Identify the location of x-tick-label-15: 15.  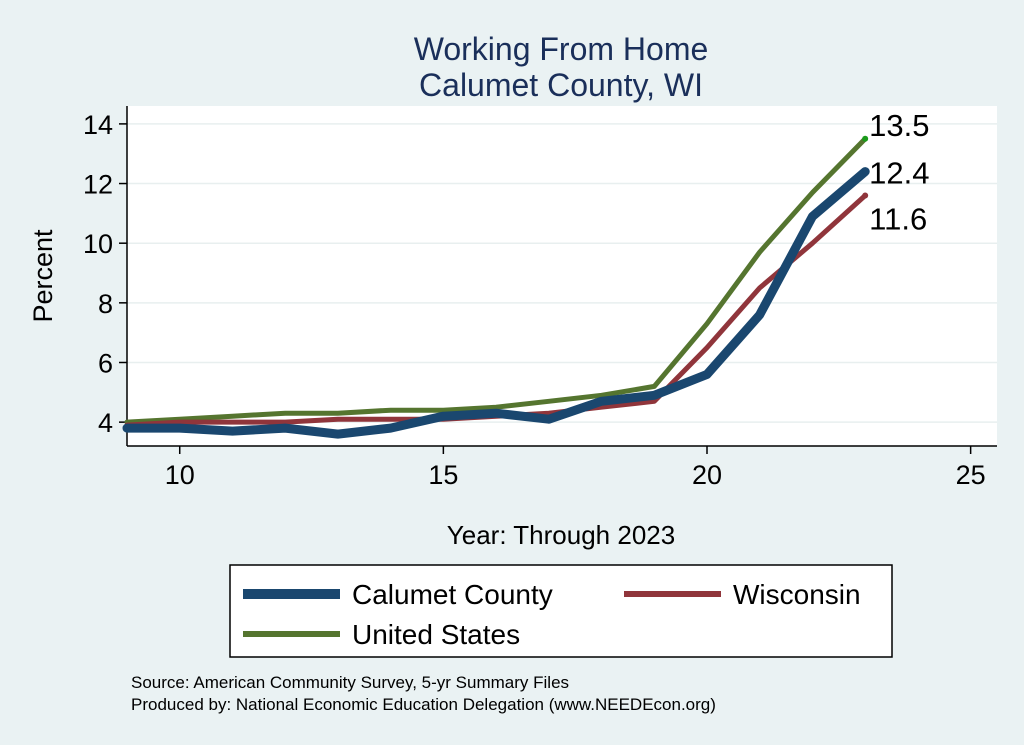
(443, 475).